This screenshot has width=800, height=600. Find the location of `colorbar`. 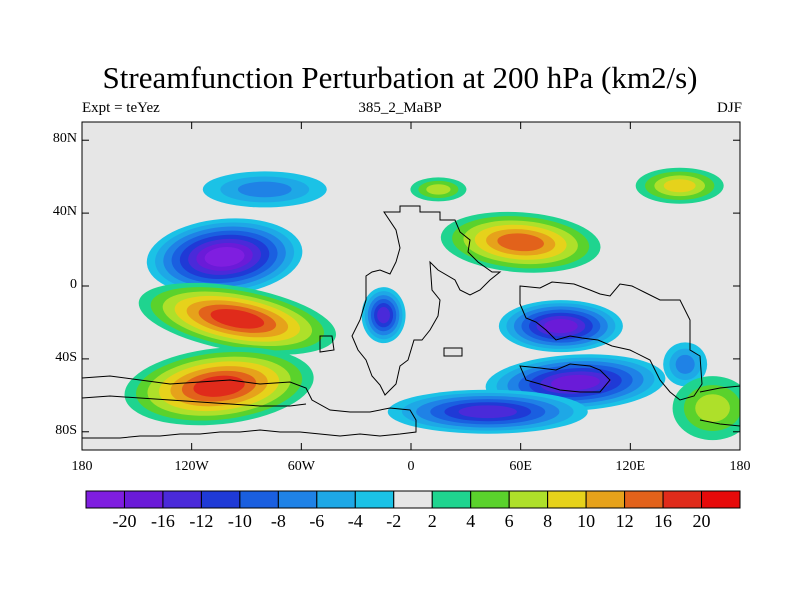

colorbar is located at coordinates (413, 499).